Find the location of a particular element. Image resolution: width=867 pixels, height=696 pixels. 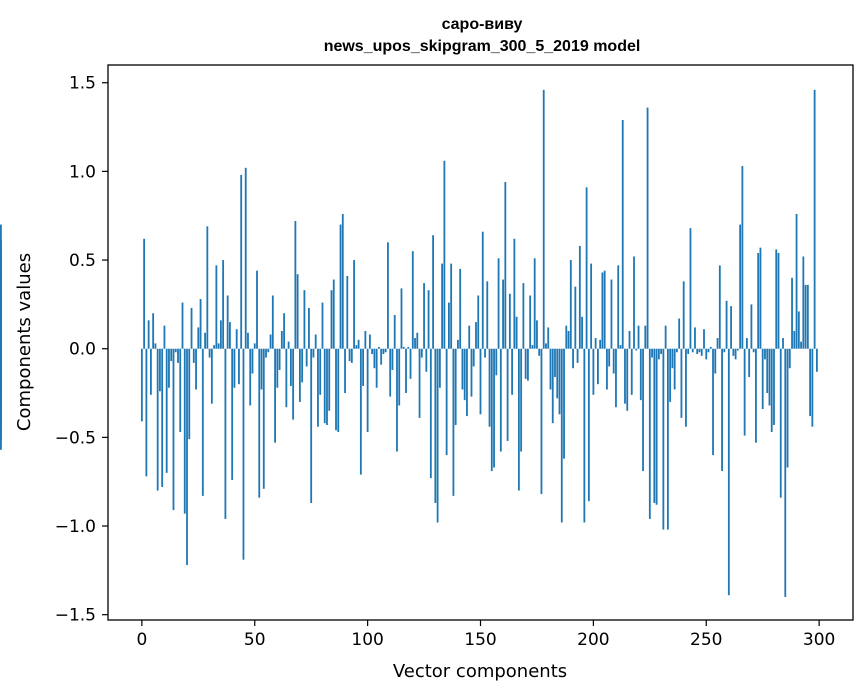

x-tick-label: 100 is located at coordinates (367, 640).